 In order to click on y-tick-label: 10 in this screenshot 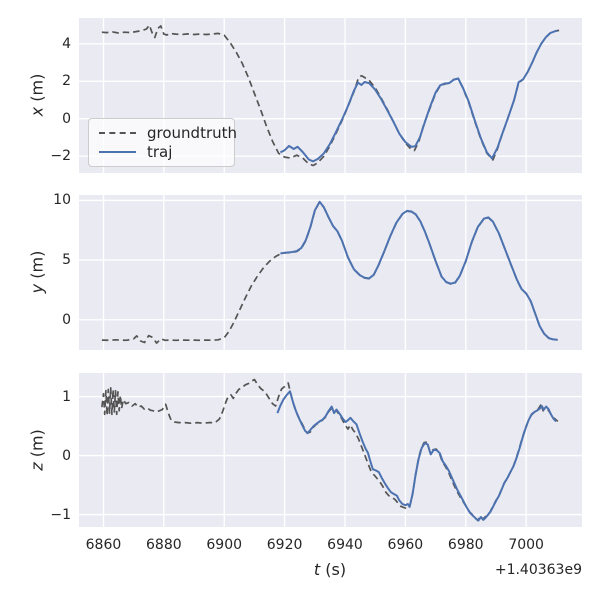, I will do `click(62, 200)`.